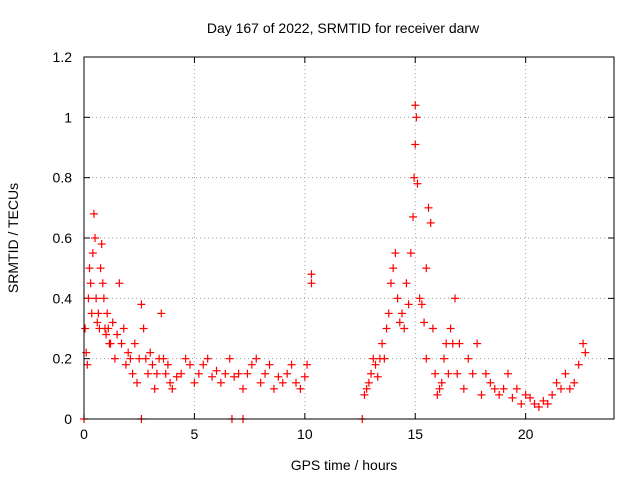 The width and height of the screenshot is (640, 480). Describe the element at coordinates (415, 434) in the screenshot. I see `x-tick-label: 15` at that location.